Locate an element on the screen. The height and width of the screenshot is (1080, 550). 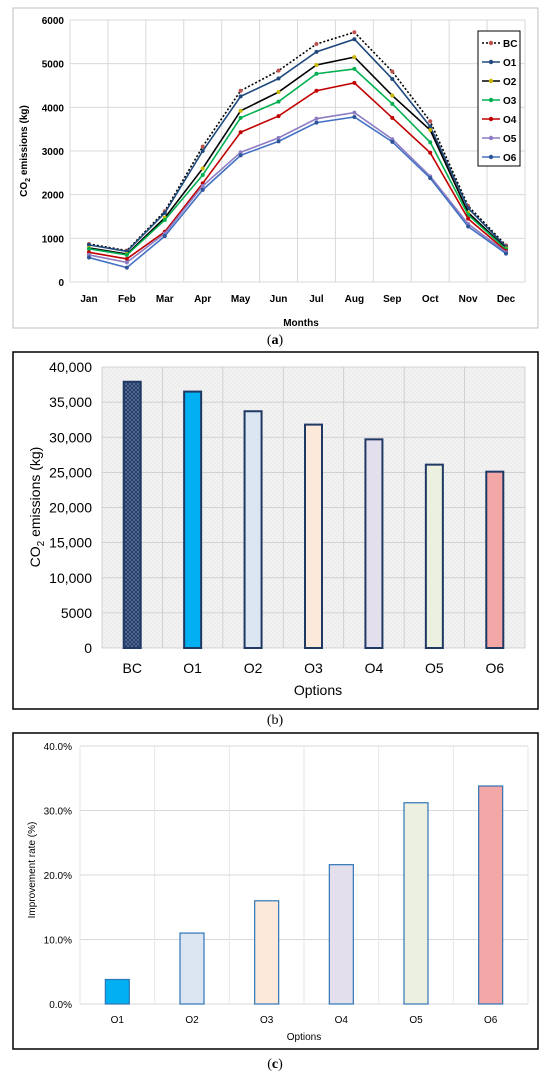
chart-a-x-tick: Jun is located at coordinates (279, 299).